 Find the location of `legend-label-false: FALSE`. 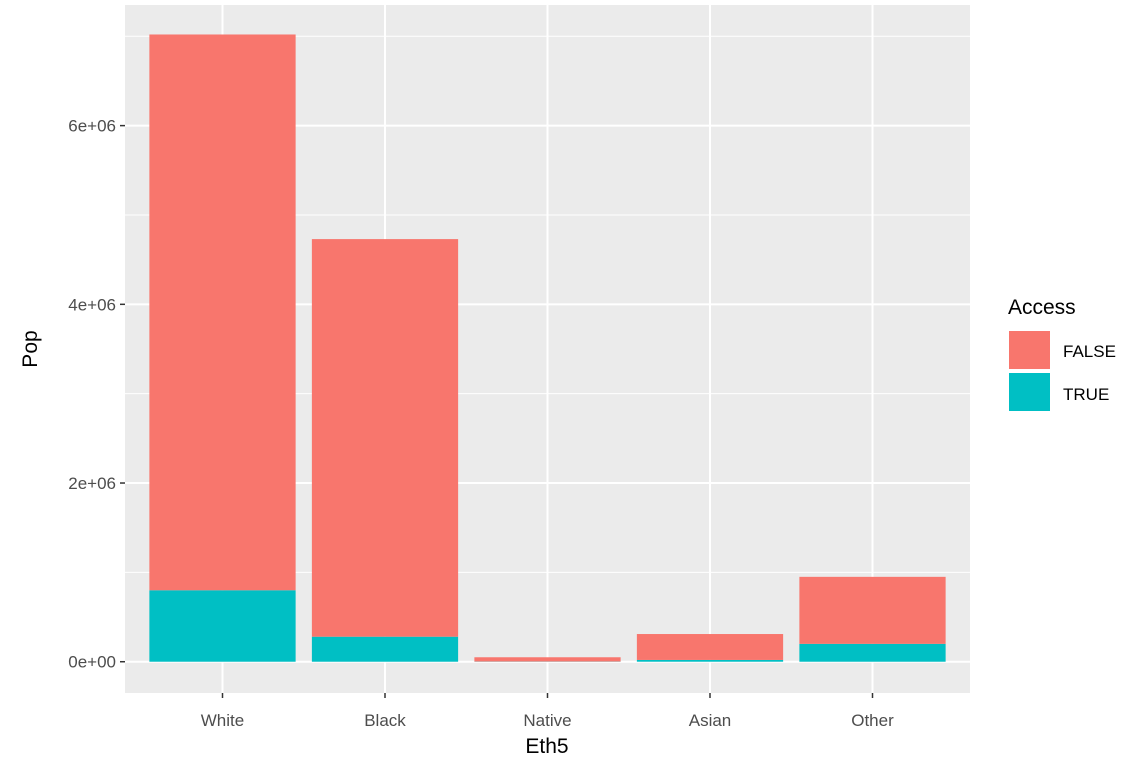

legend-label-false: FALSE is located at coordinates (1089, 351).